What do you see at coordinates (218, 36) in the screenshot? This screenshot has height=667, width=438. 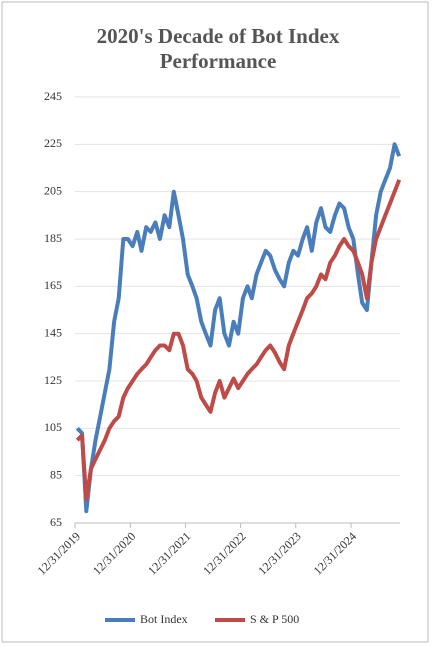 I see `chart-title: 2020's Decade of Bot Index` at bounding box center [218, 36].